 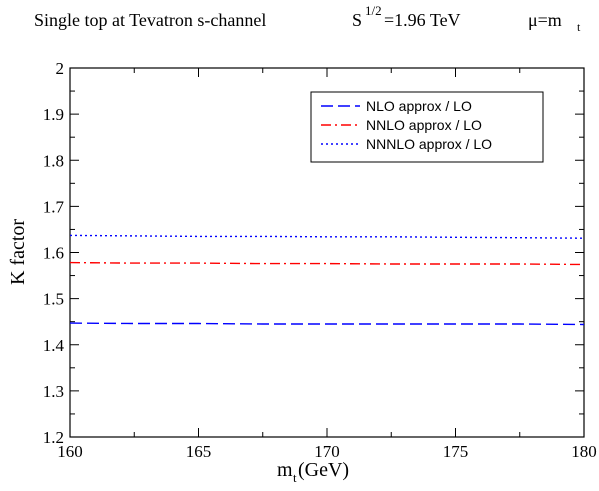 I want to click on legend-box, so click(x=427, y=127).